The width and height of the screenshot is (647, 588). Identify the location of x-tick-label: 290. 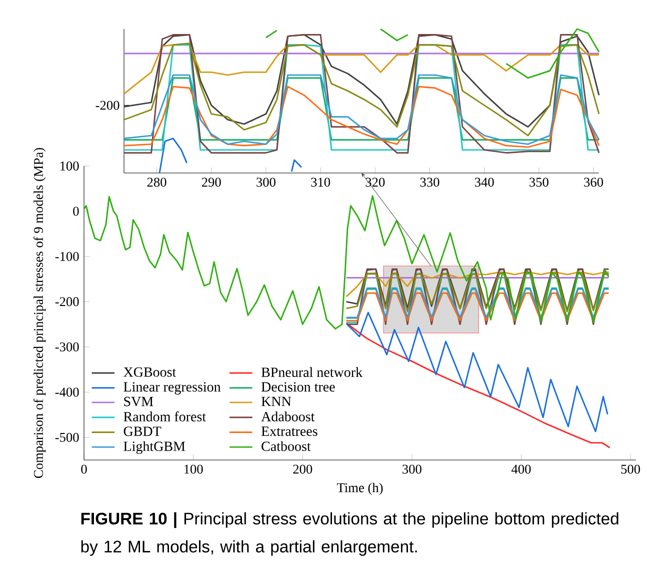
(211, 182).